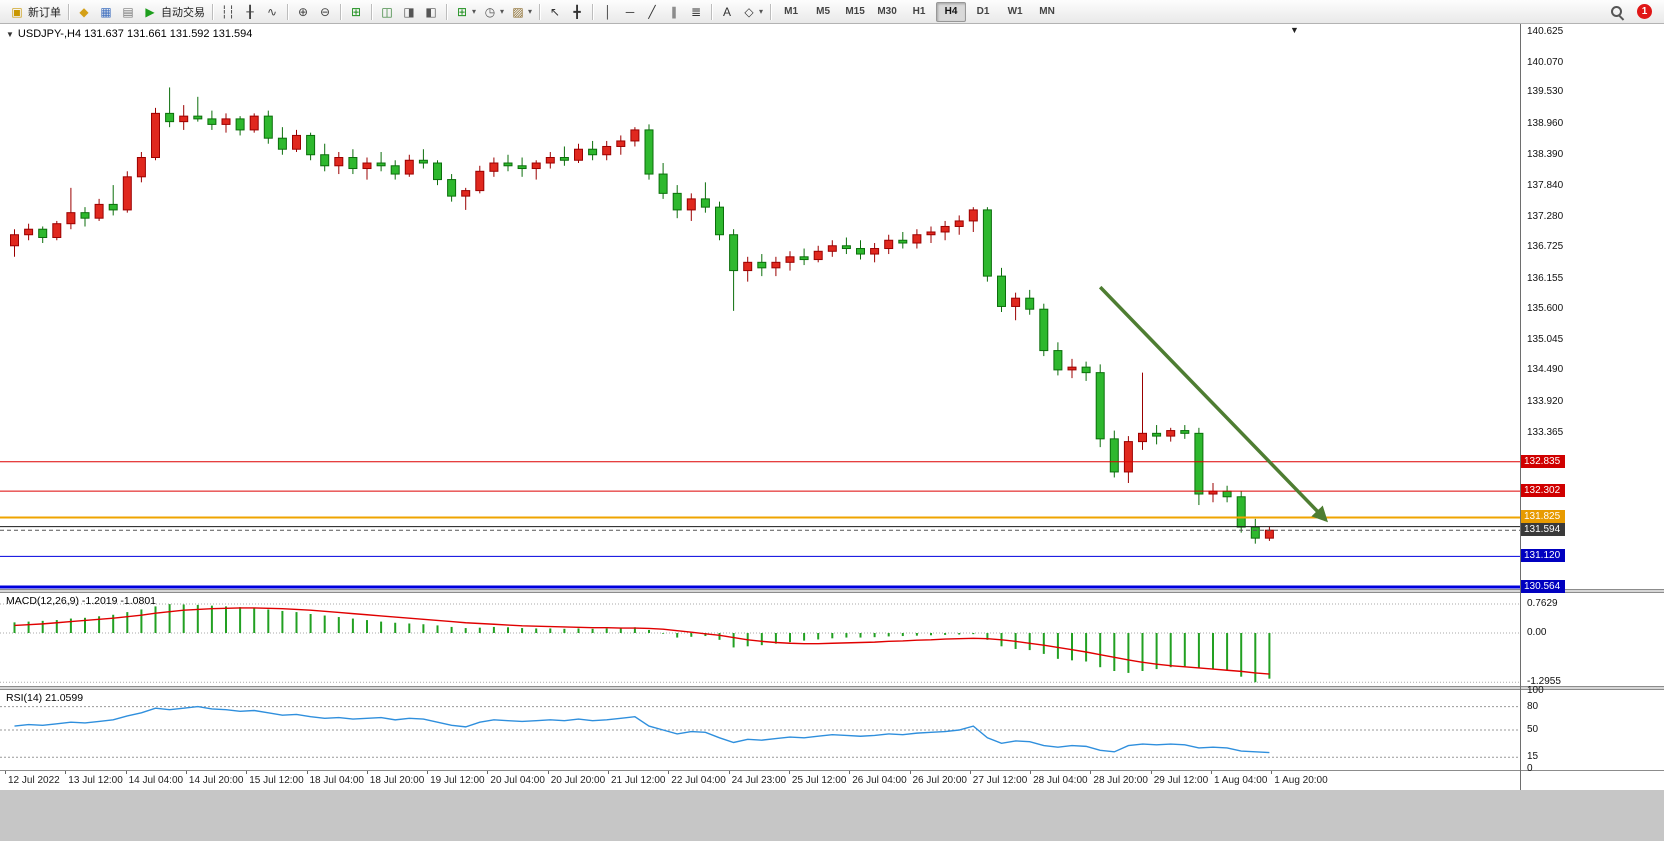 Image resolution: width=1664 pixels, height=841 pixels. Describe the element at coordinates (1537, 632) in the screenshot. I see `macd-scale-label: 0.00` at that location.